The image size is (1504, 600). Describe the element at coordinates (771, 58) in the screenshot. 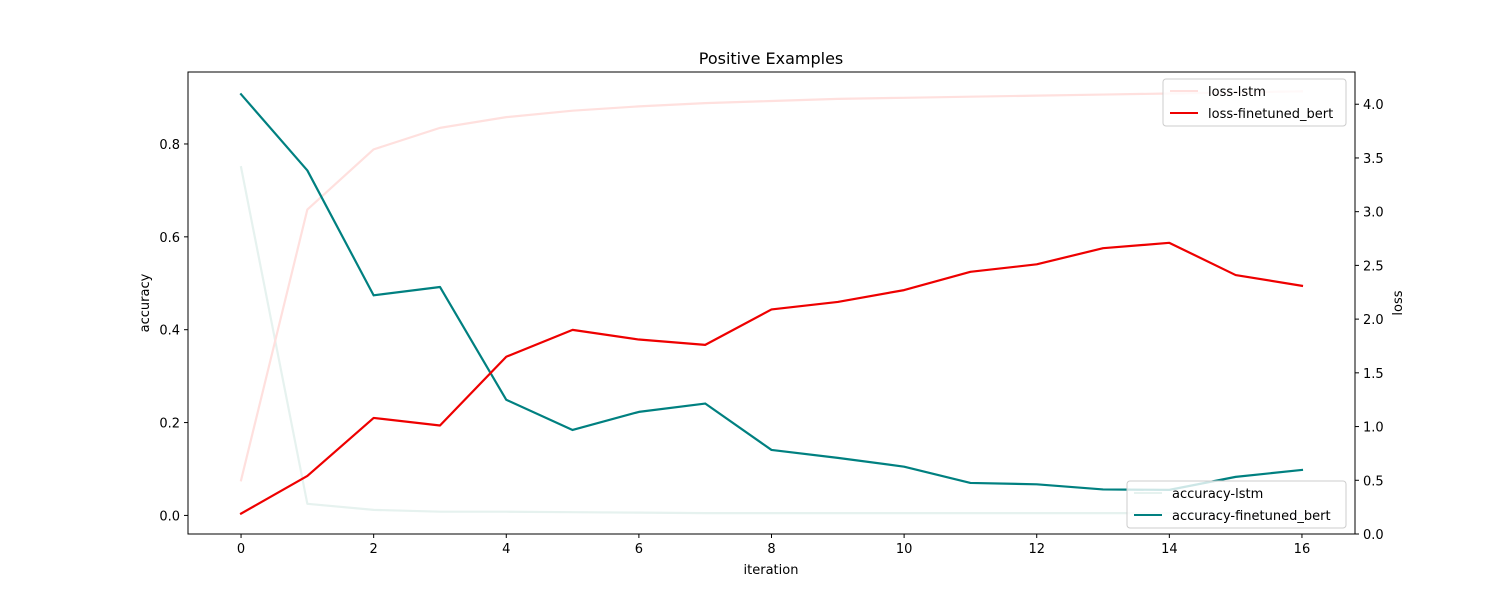

I see `chart-title: Positive Examples` at that location.